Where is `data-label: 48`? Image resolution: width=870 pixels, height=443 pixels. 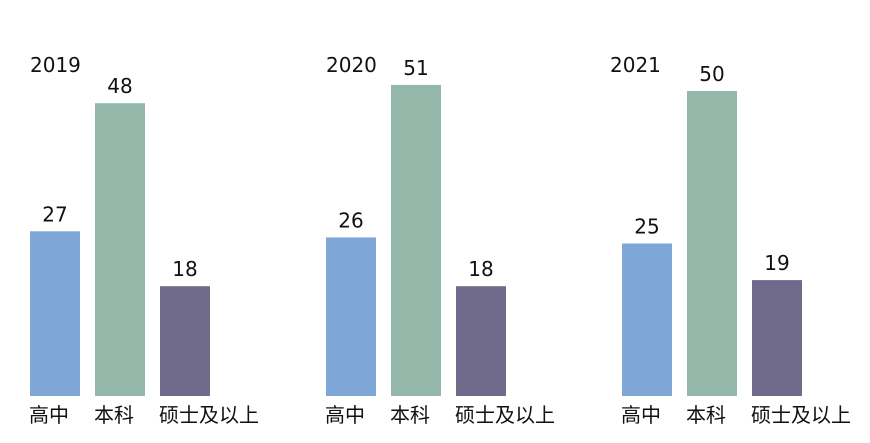 data-label: 48 is located at coordinates (119, 86).